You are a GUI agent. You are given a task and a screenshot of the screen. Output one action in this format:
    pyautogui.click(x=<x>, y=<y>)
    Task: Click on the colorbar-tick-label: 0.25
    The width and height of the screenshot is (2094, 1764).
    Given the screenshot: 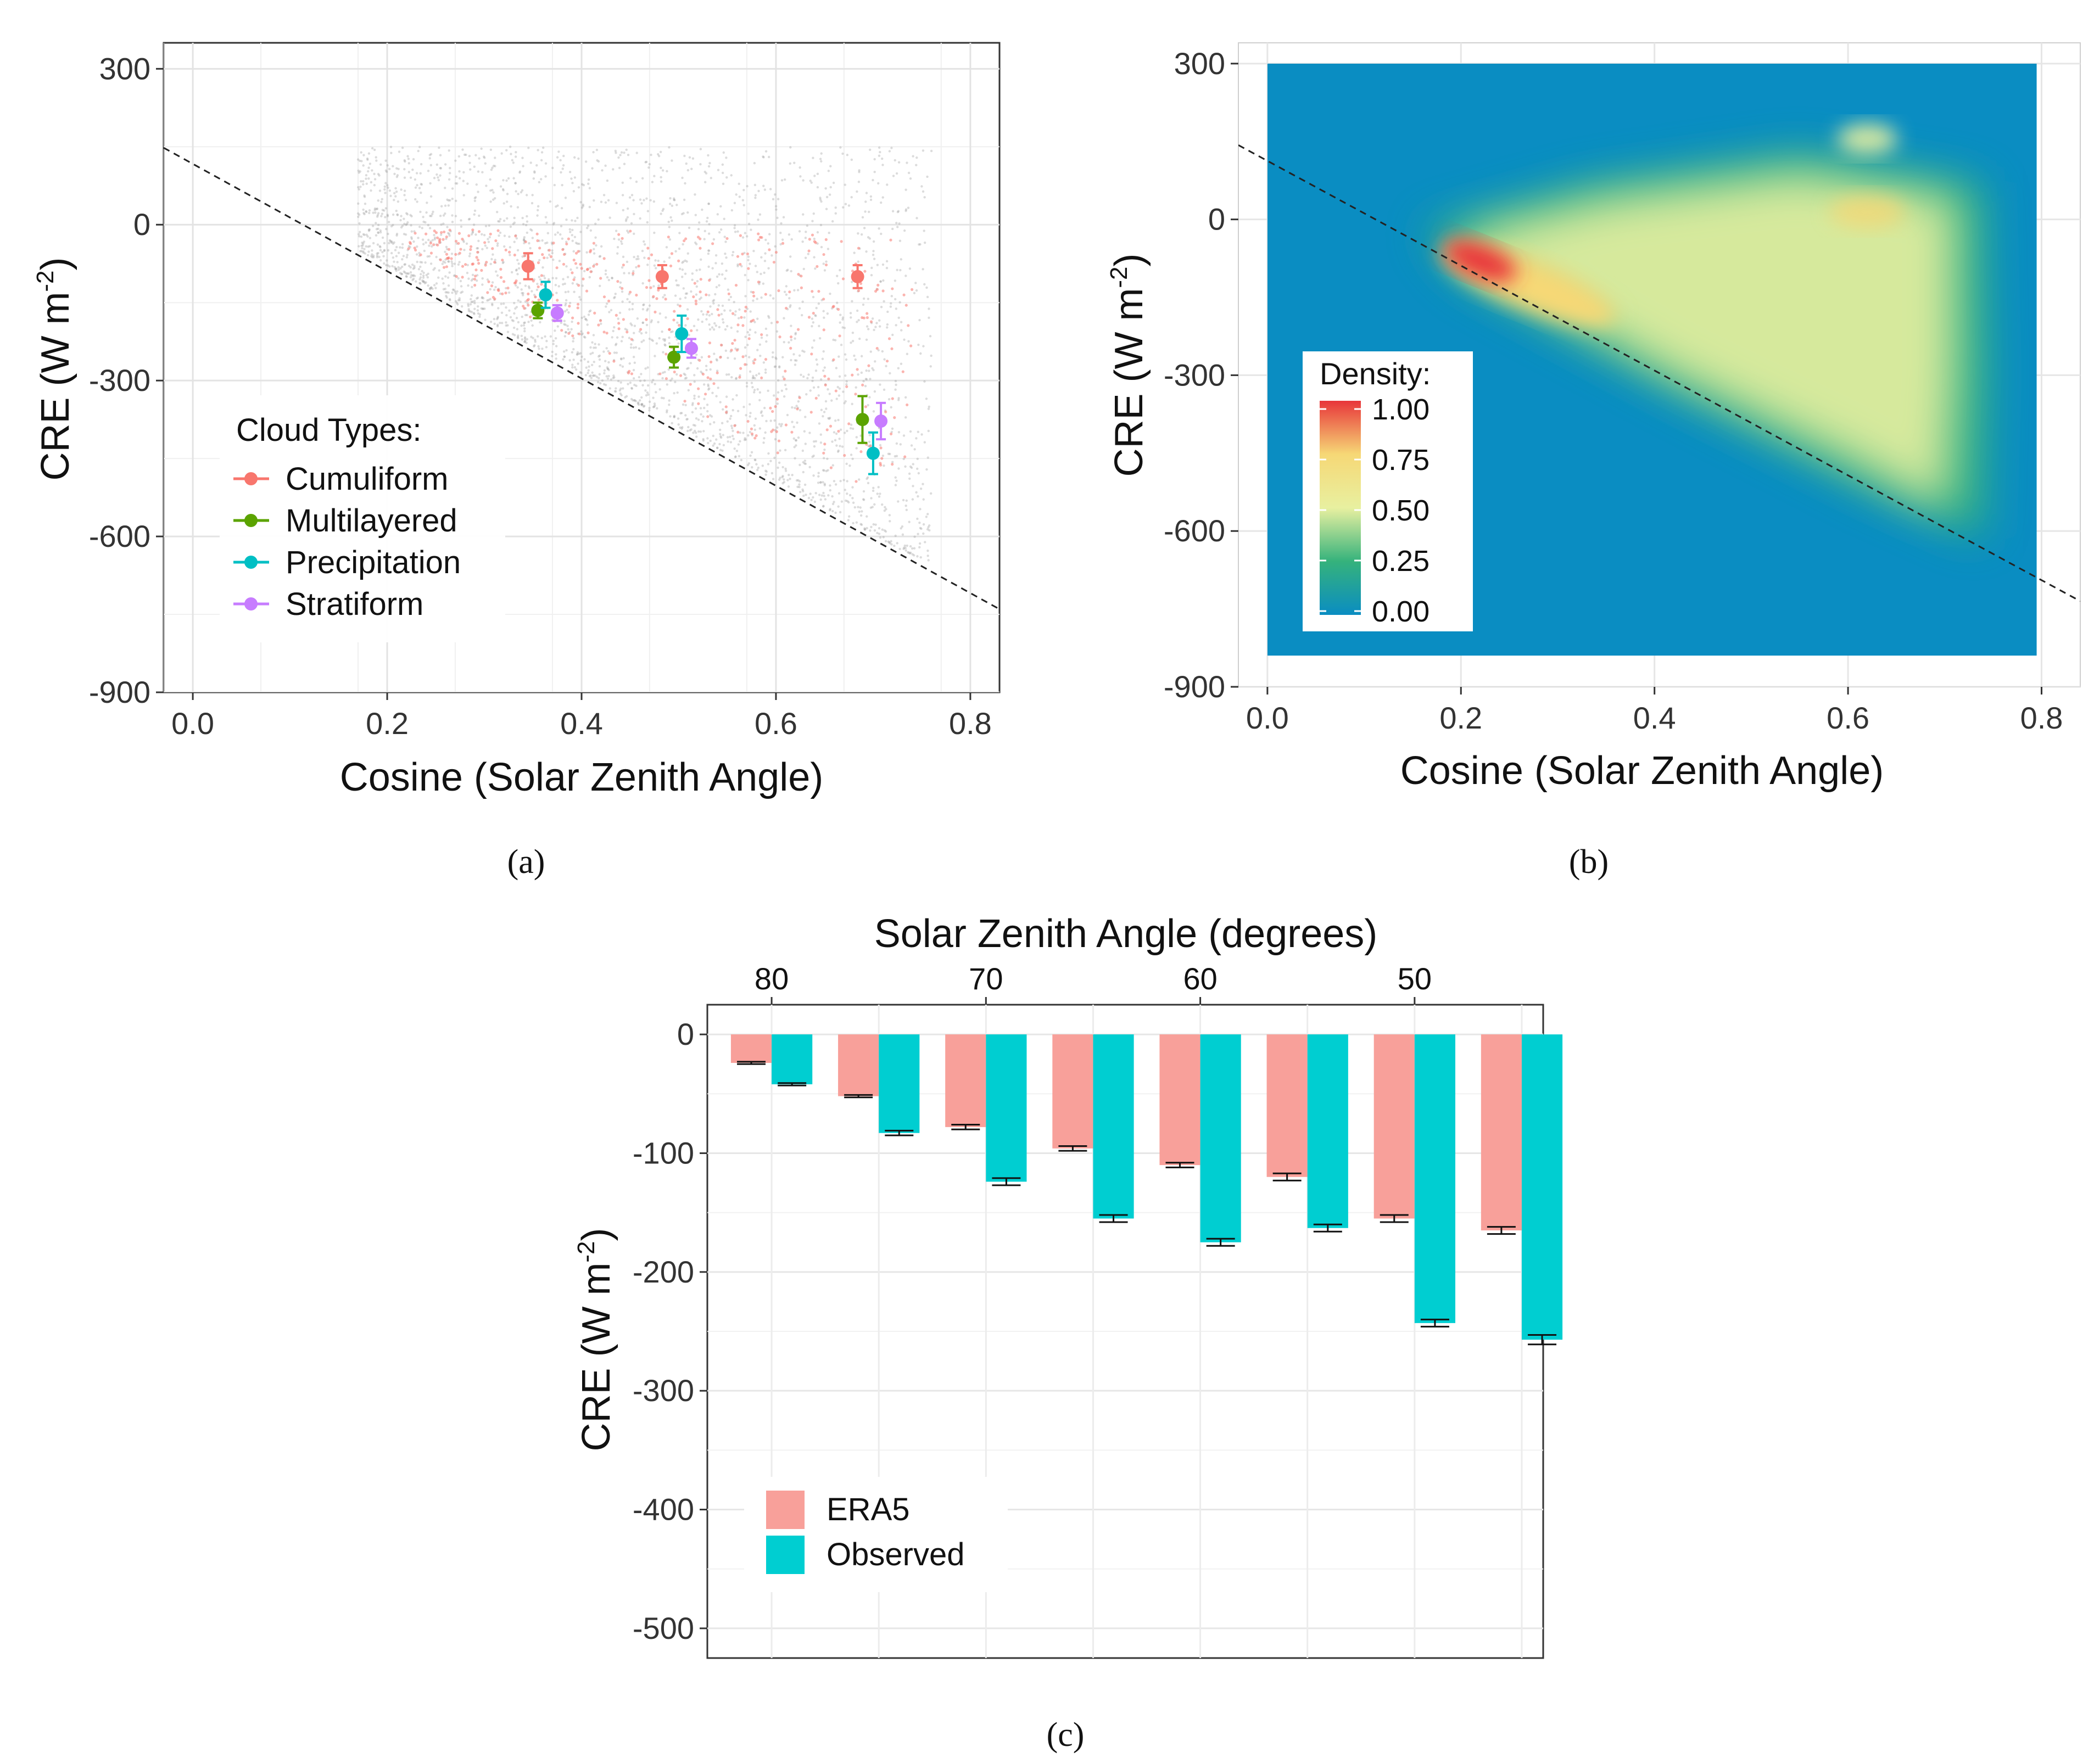 What is the action you would take?
    pyautogui.click(x=1400, y=562)
    